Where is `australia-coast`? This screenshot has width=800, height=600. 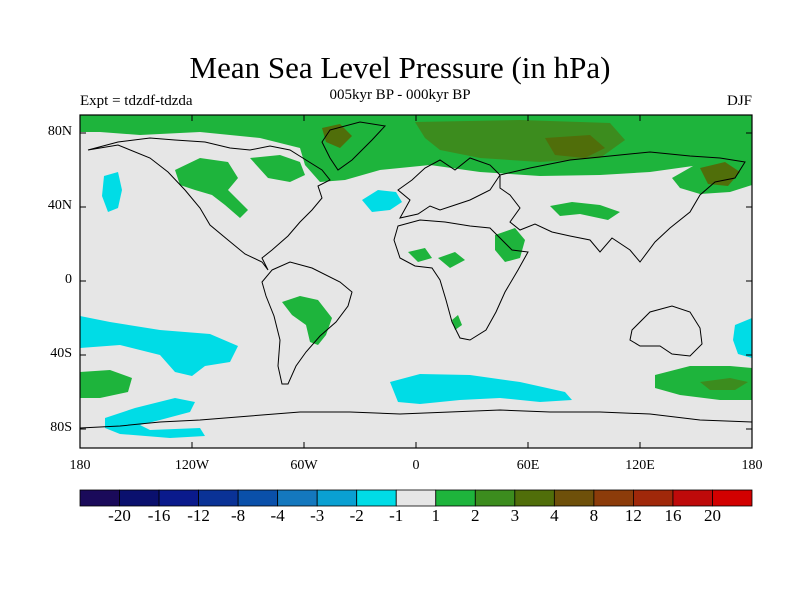
australia-coast is located at coordinates (666, 331).